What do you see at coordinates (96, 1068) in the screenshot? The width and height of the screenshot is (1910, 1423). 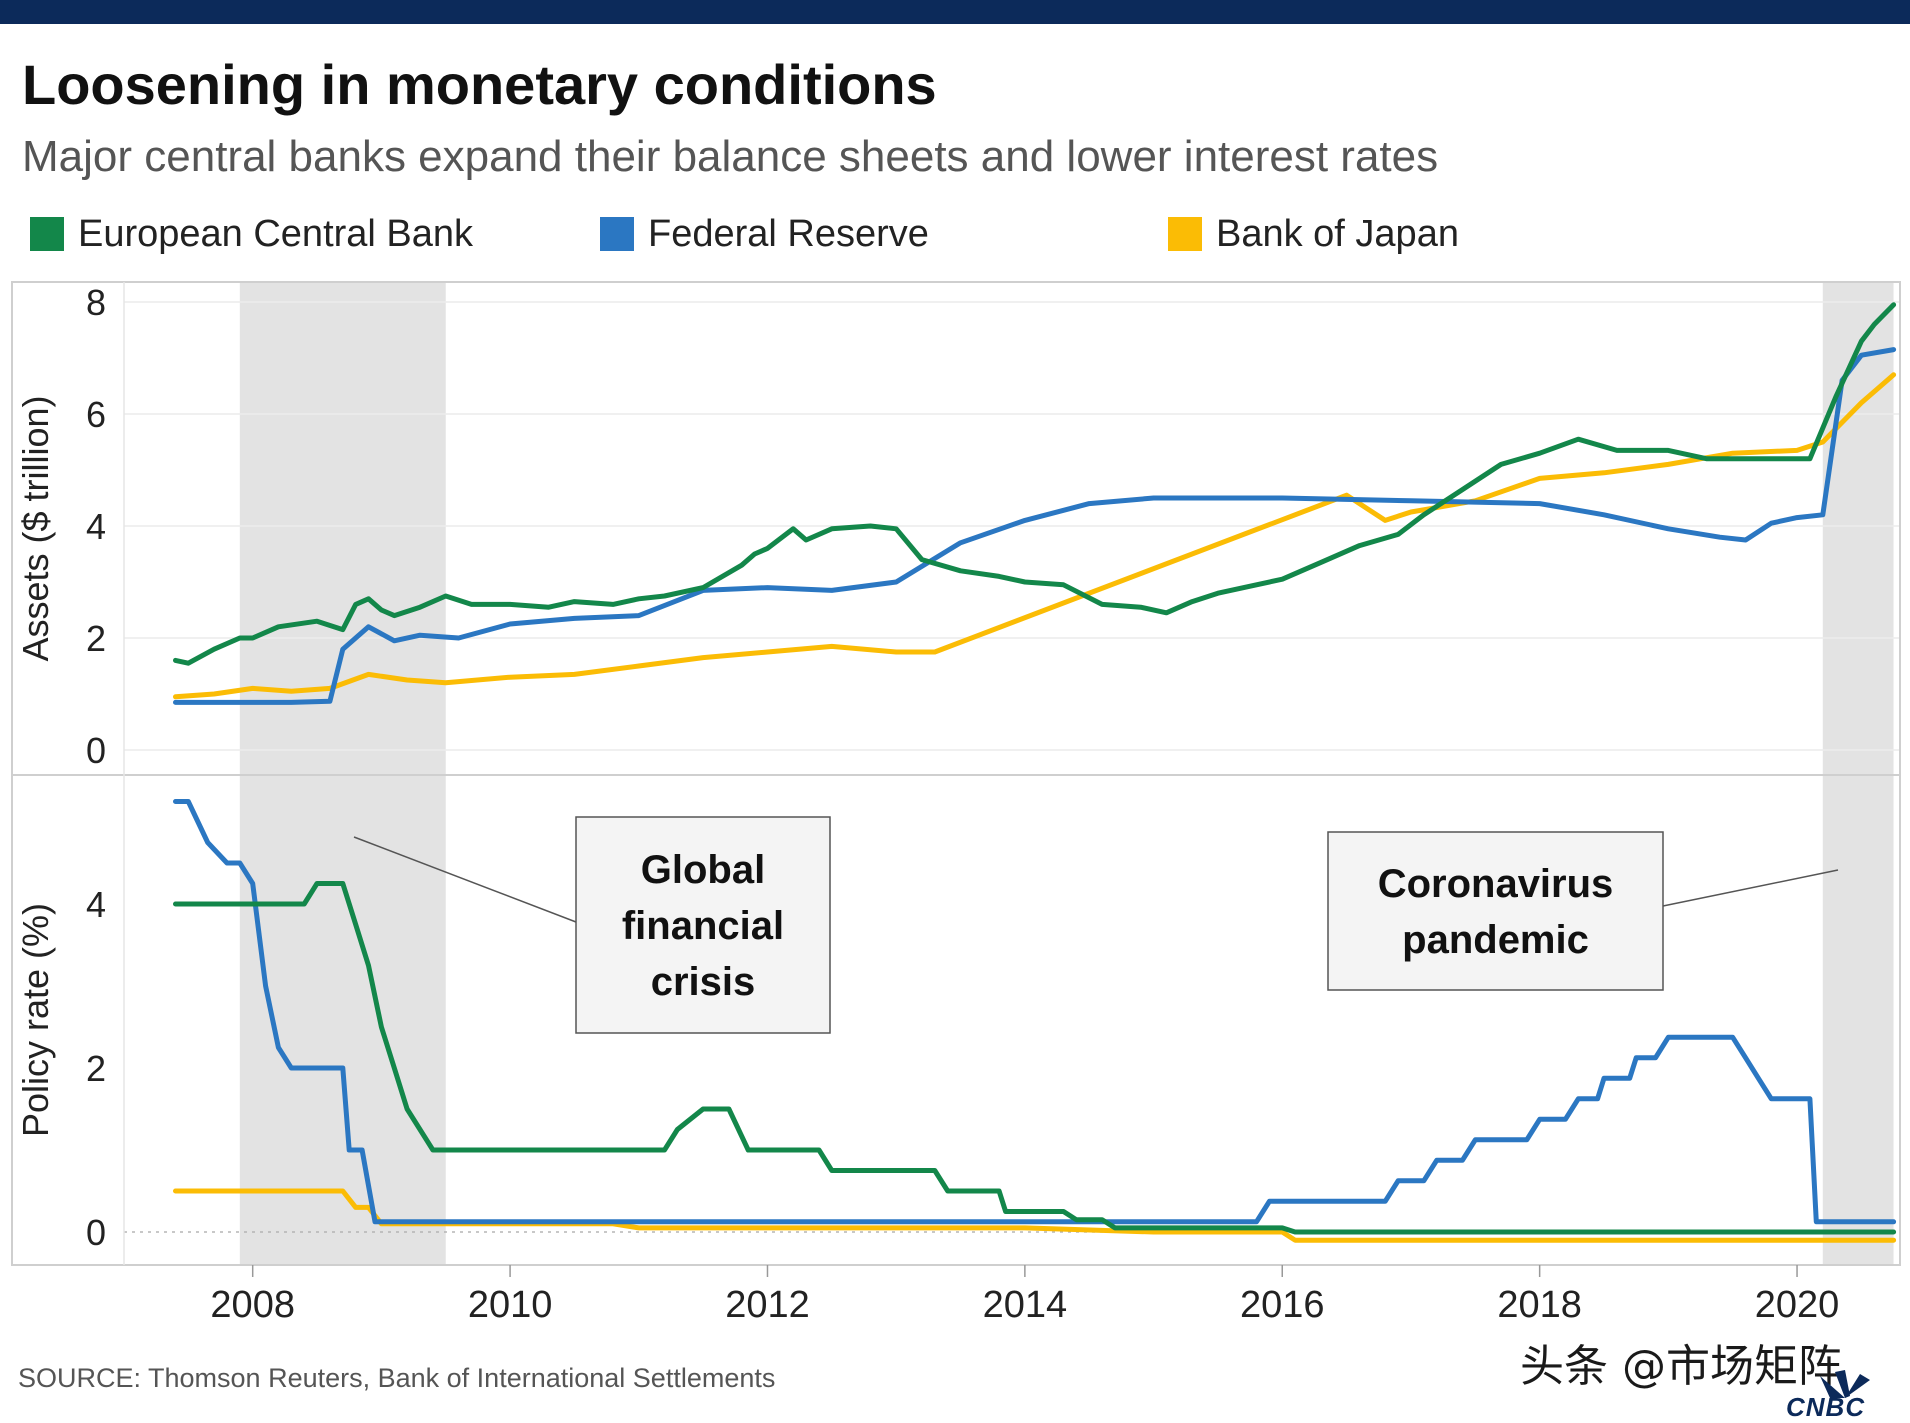 I see `y-tick-label-bottom: 2` at bounding box center [96, 1068].